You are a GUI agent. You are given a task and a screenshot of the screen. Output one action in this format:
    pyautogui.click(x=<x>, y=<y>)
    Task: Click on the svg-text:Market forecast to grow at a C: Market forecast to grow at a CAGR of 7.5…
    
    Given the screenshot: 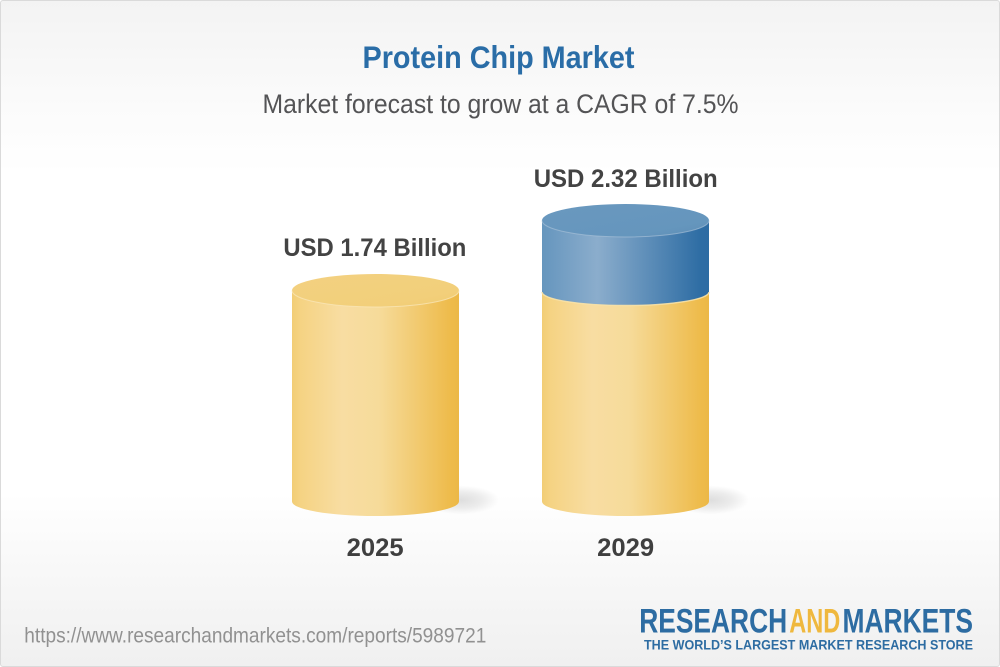 What is the action you would take?
    pyautogui.click(x=501, y=104)
    